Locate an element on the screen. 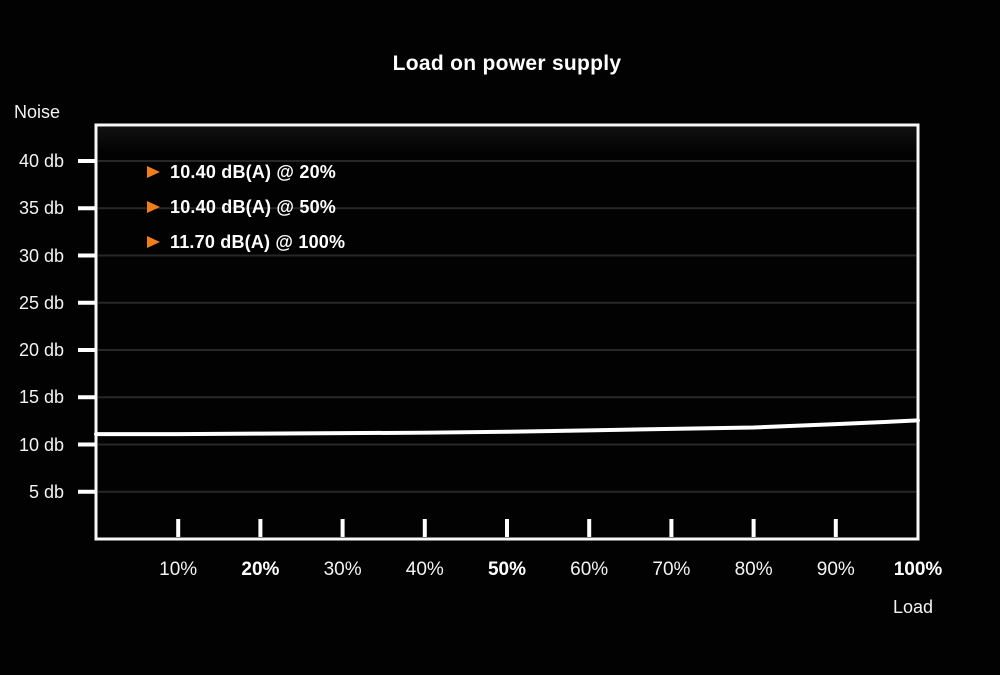 The height and width of the screenshot is (675, 1000). x-tick-label: 50% is located at coordinates (507, 569).